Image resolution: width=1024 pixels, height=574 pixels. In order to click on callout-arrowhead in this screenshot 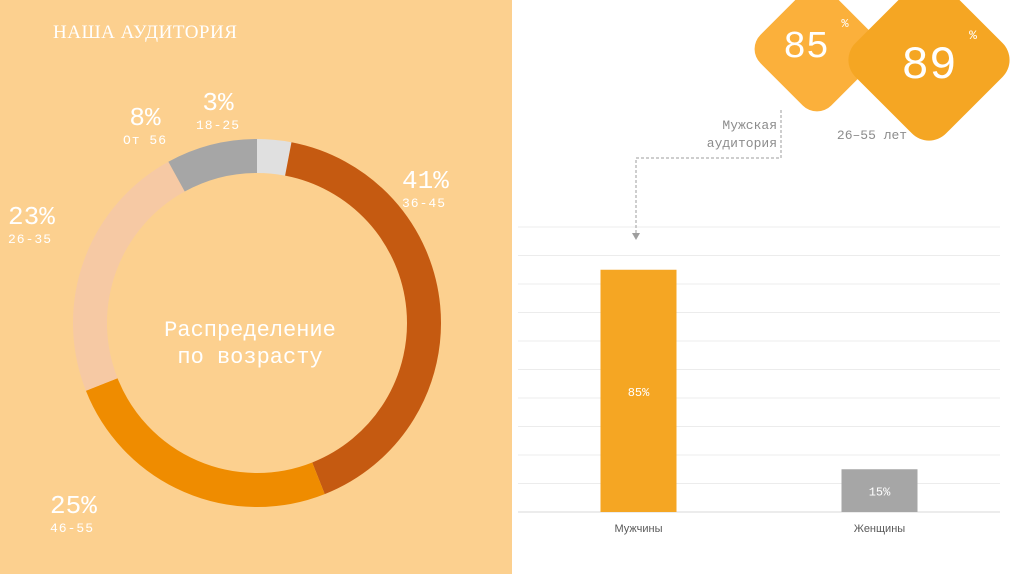, I will do `click(636, 236)`.